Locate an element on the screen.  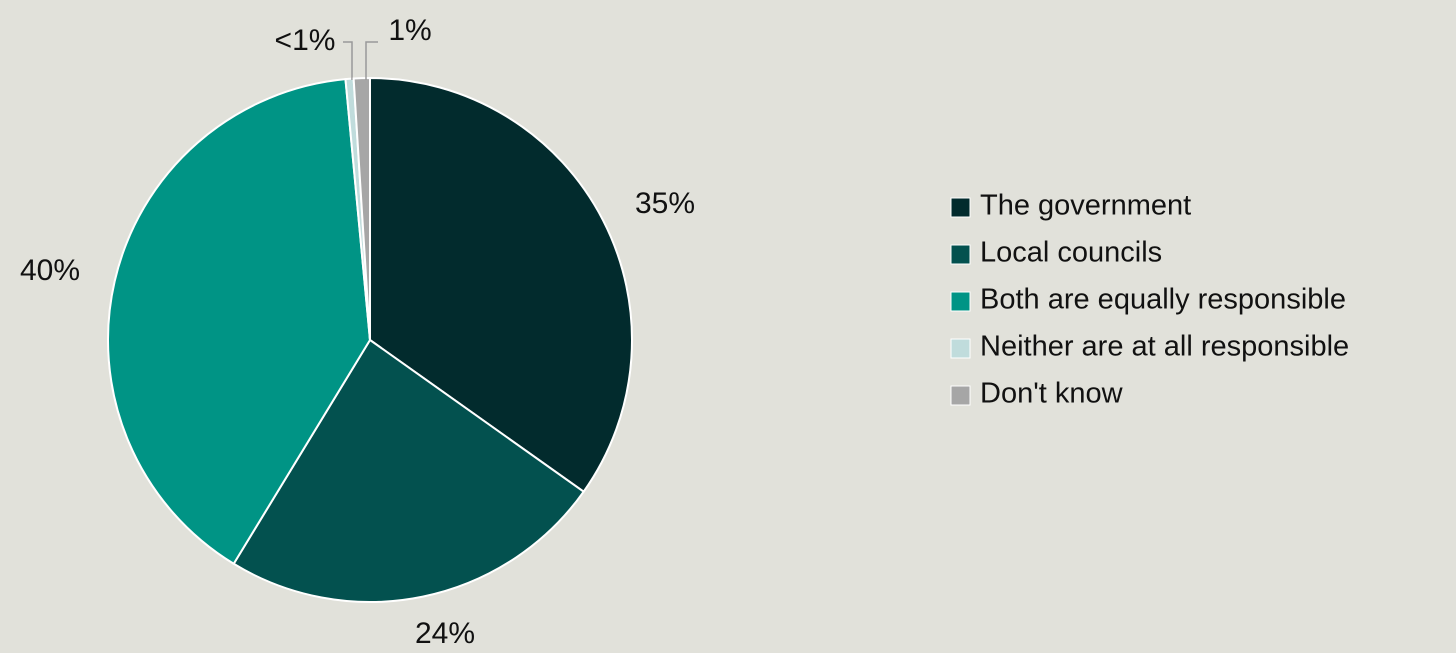
legend-label: Don't know is located at coordinates (1052, 394).